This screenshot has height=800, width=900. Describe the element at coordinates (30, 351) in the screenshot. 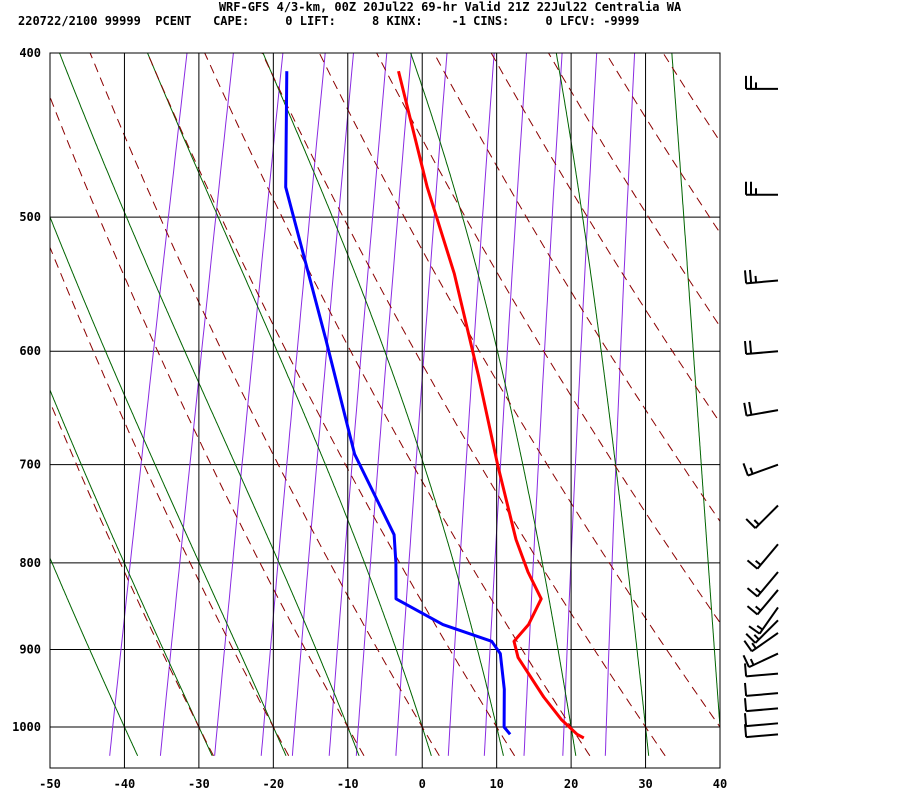

I see `pressure-label: 600` at that location.